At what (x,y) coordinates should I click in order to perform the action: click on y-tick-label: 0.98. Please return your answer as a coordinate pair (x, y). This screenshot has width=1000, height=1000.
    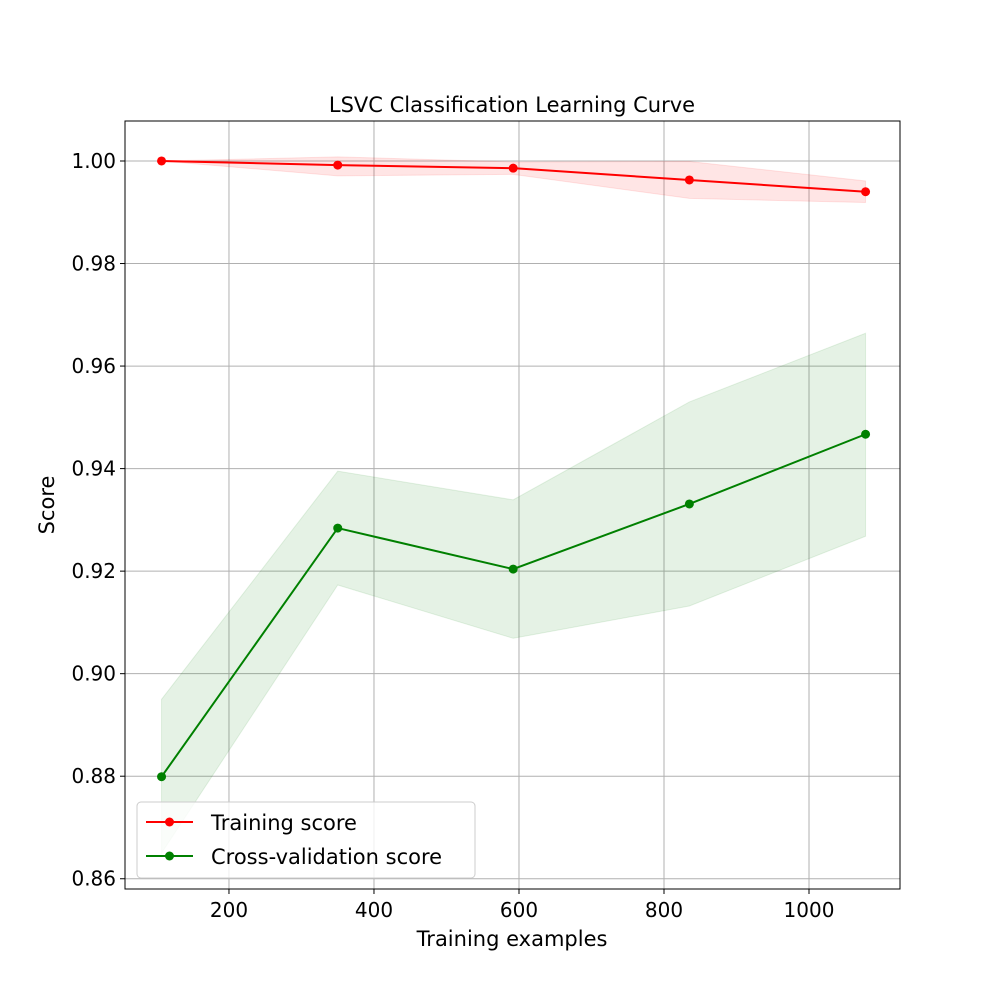
    Looking at the image, I should click on (93, 264).